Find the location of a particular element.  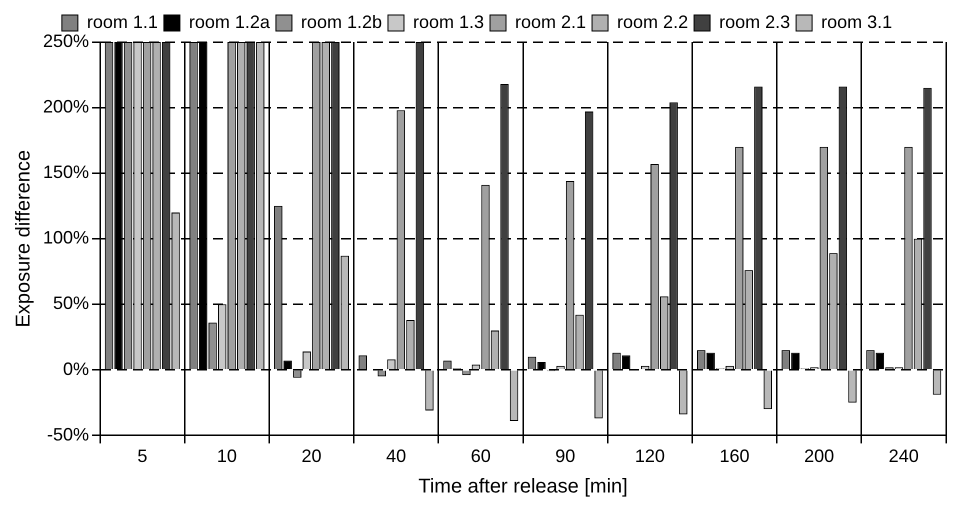

x-tick-label: 40 is located at coordinates (396, 456).